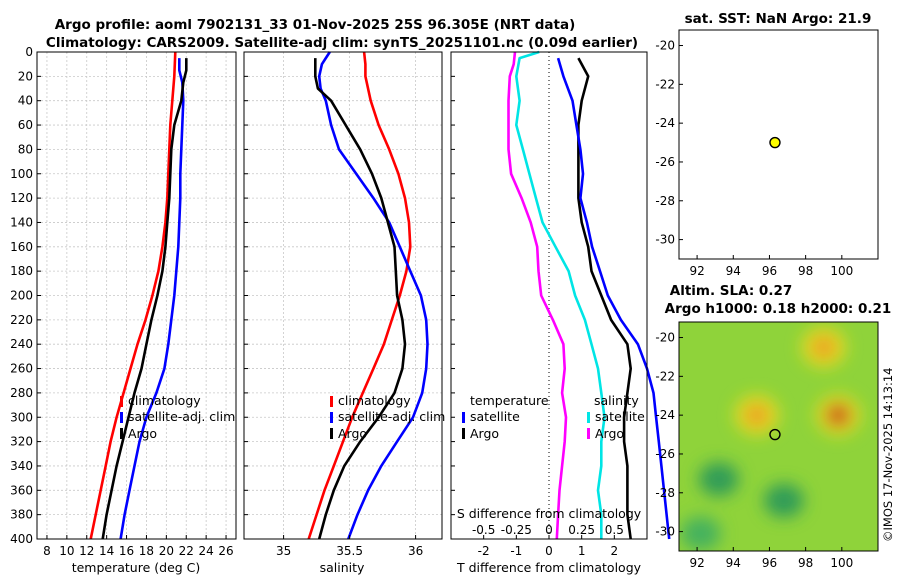  What do you see at coordinates (537, 295) in the screenshot?
I see `series-line-s-satellite` at bounding box center [537, 295].